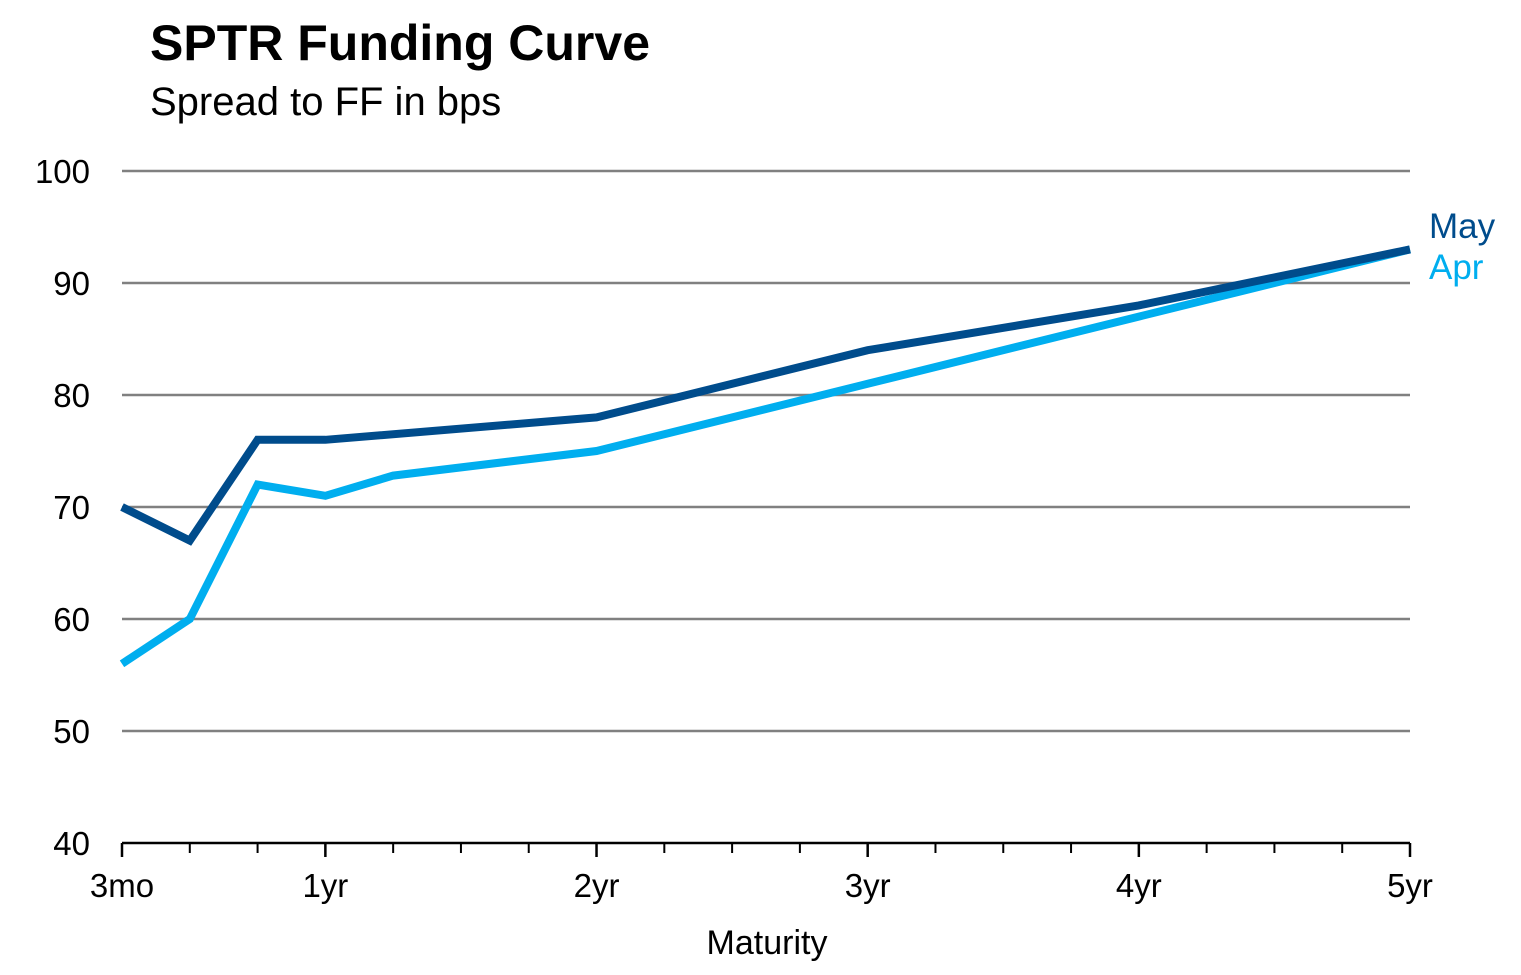  I want to click on y-tick-label-40: 40, so click(71, 843).